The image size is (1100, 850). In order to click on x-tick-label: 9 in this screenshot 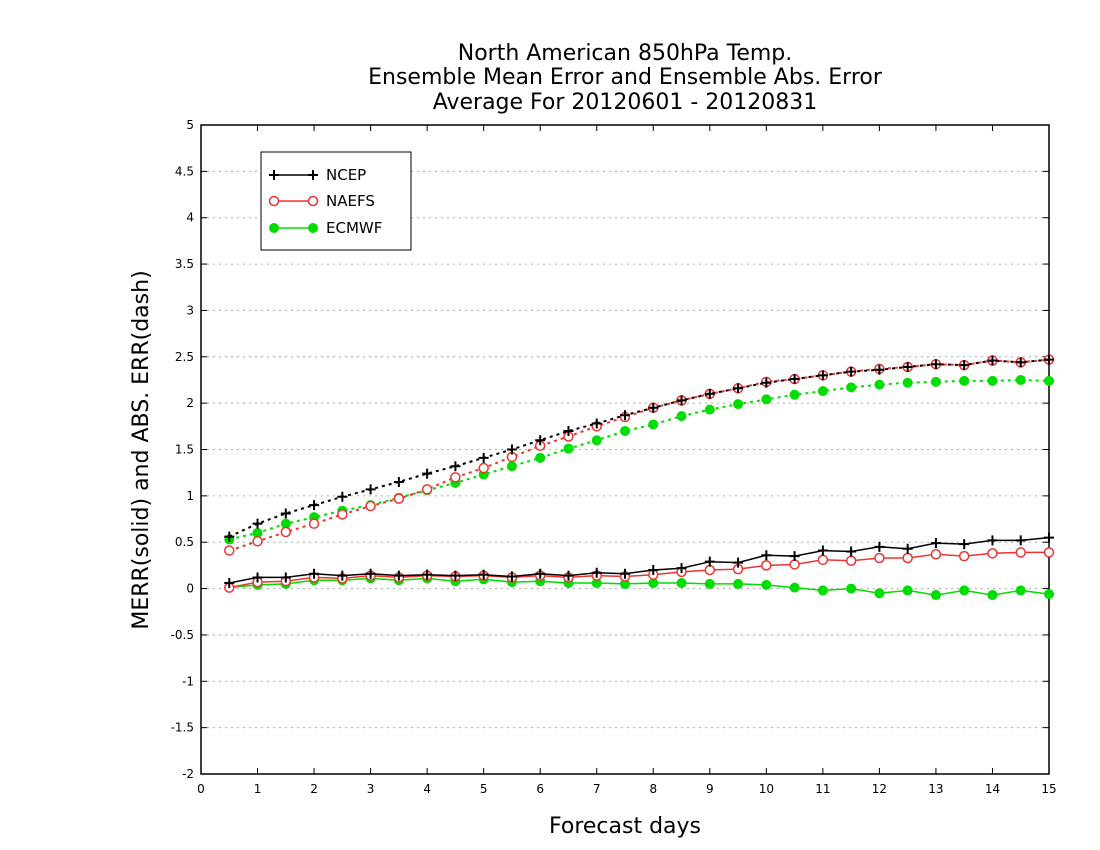, I will do `click(710, 789)`.